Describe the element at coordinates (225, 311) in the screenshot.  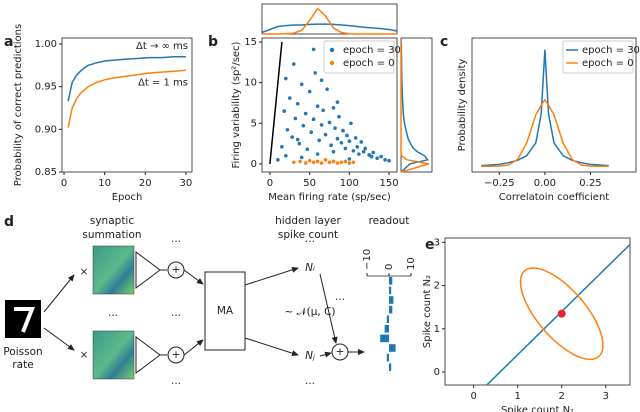
I see `ma-box` at that location.